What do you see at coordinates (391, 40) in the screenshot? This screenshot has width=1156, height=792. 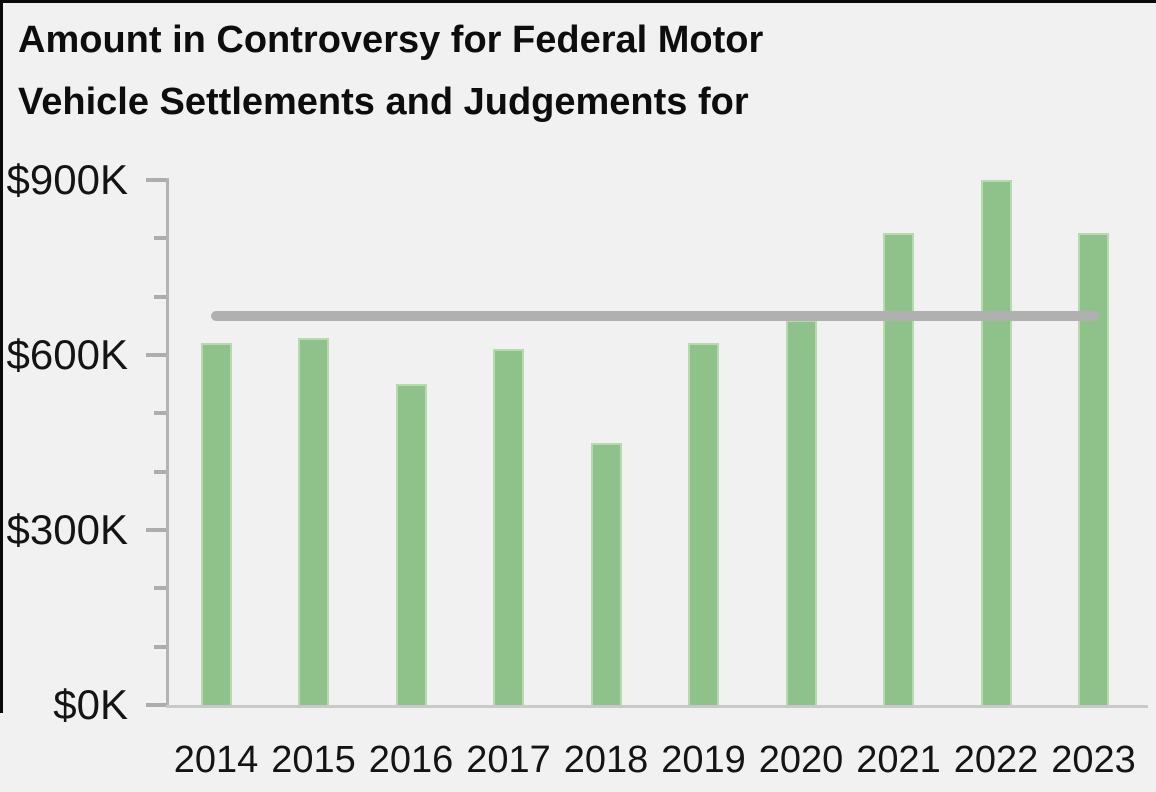 I see `chart-title-line1: Amount in Controversy for Federal Motor` at bounding box center [391, 40].